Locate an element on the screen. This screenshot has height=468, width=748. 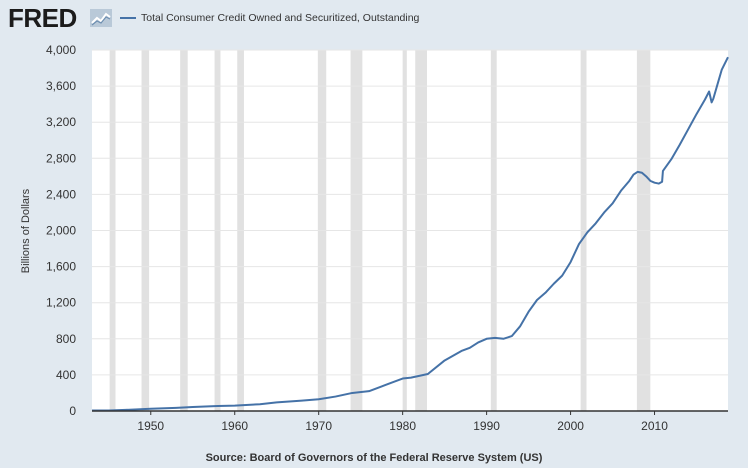
y-tick-label: 3,600 is located at coordinates (61, 86).